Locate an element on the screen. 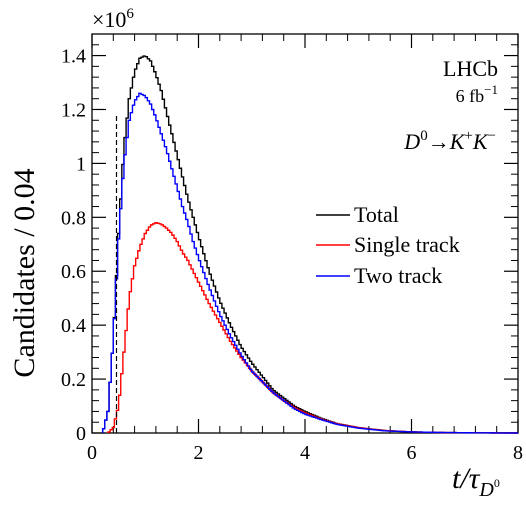  legend: Total Single track Two track is located at coordinates (388, 245).